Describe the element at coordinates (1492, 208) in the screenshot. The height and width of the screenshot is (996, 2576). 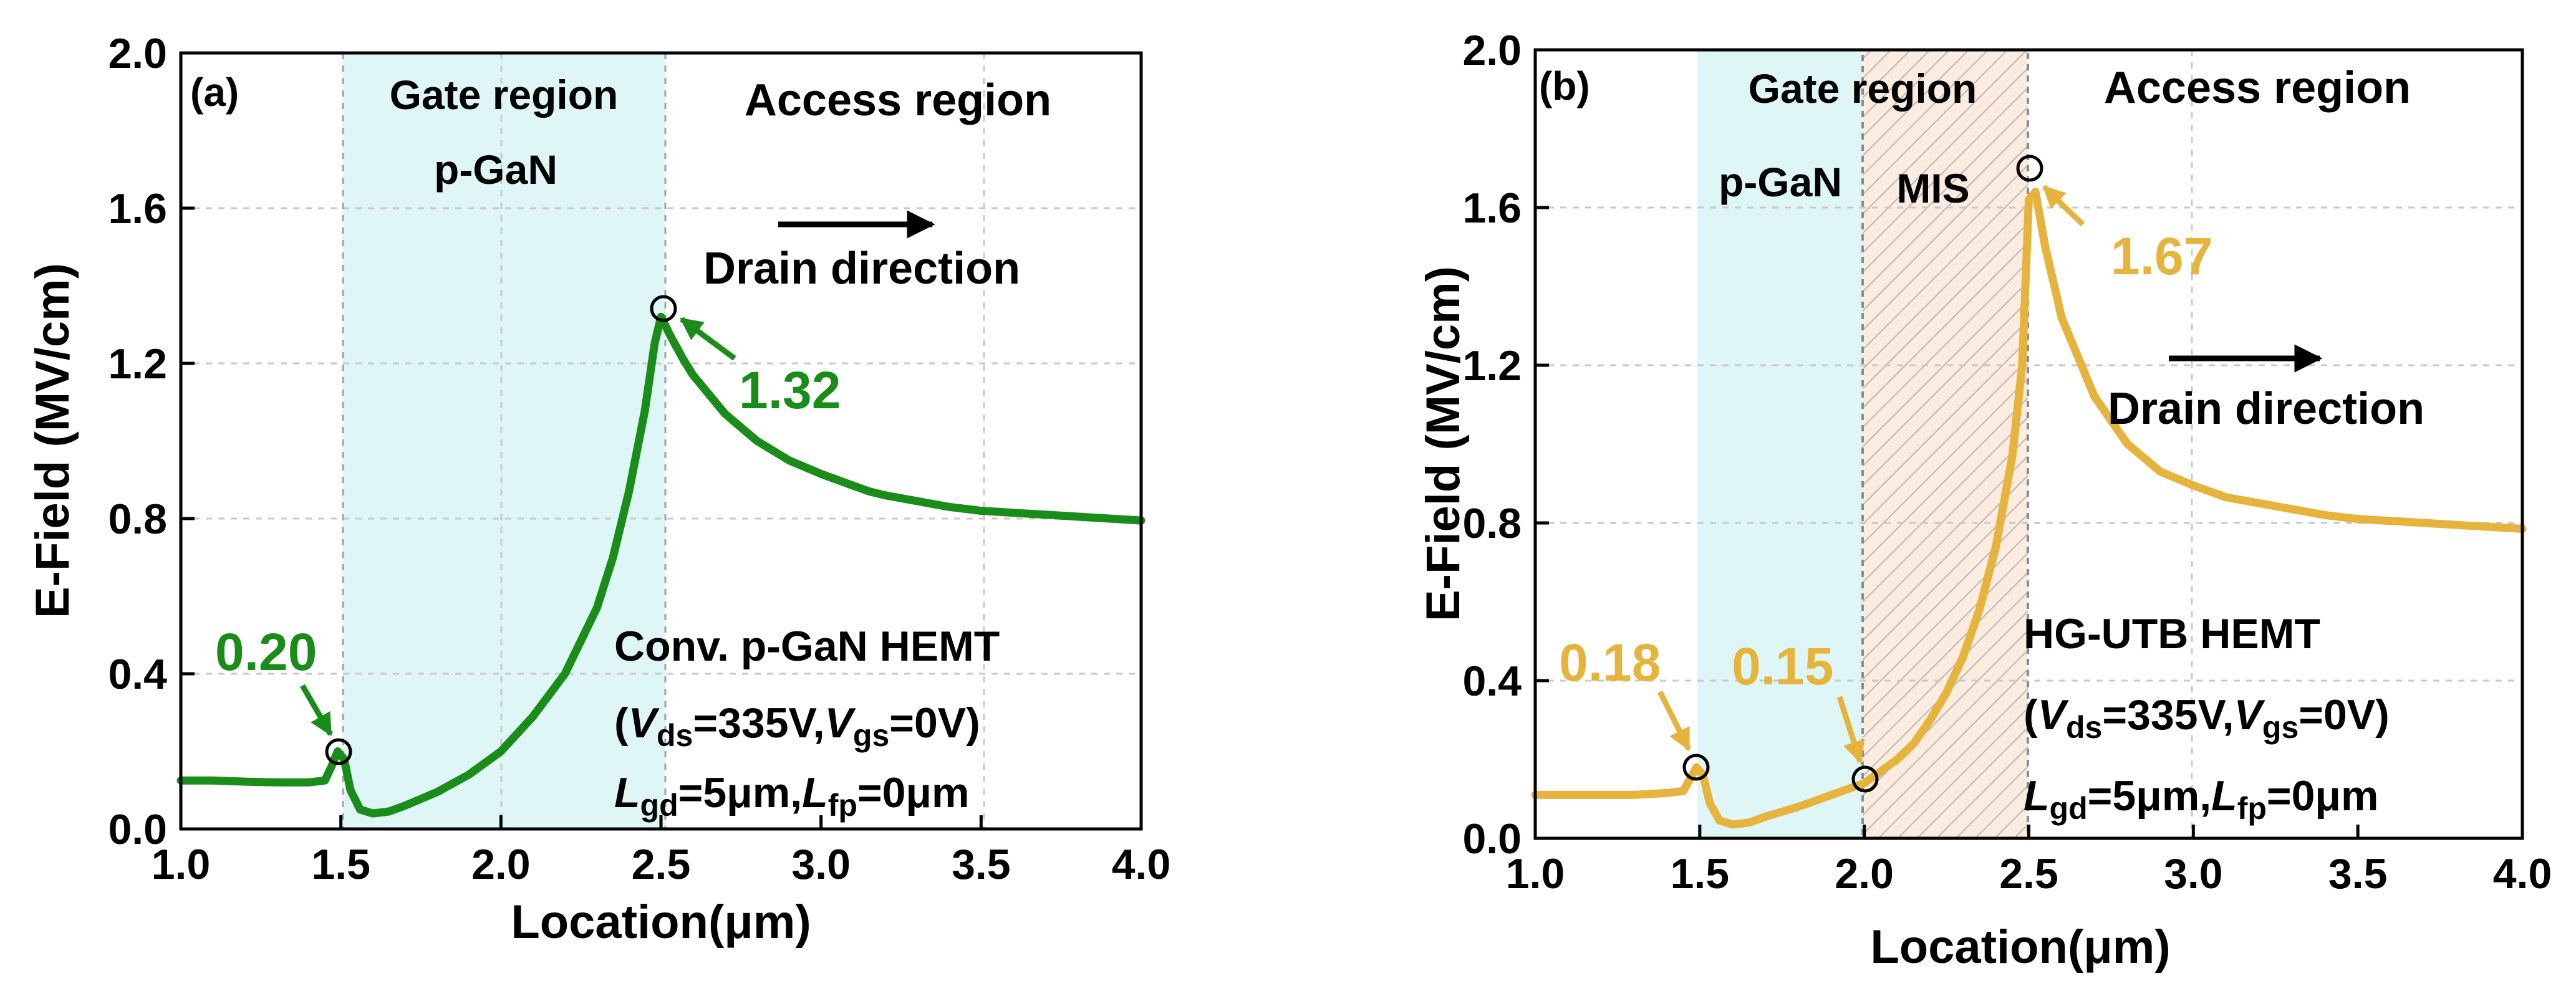
I see `panel-b-ytick-label: 1.6` at that location.